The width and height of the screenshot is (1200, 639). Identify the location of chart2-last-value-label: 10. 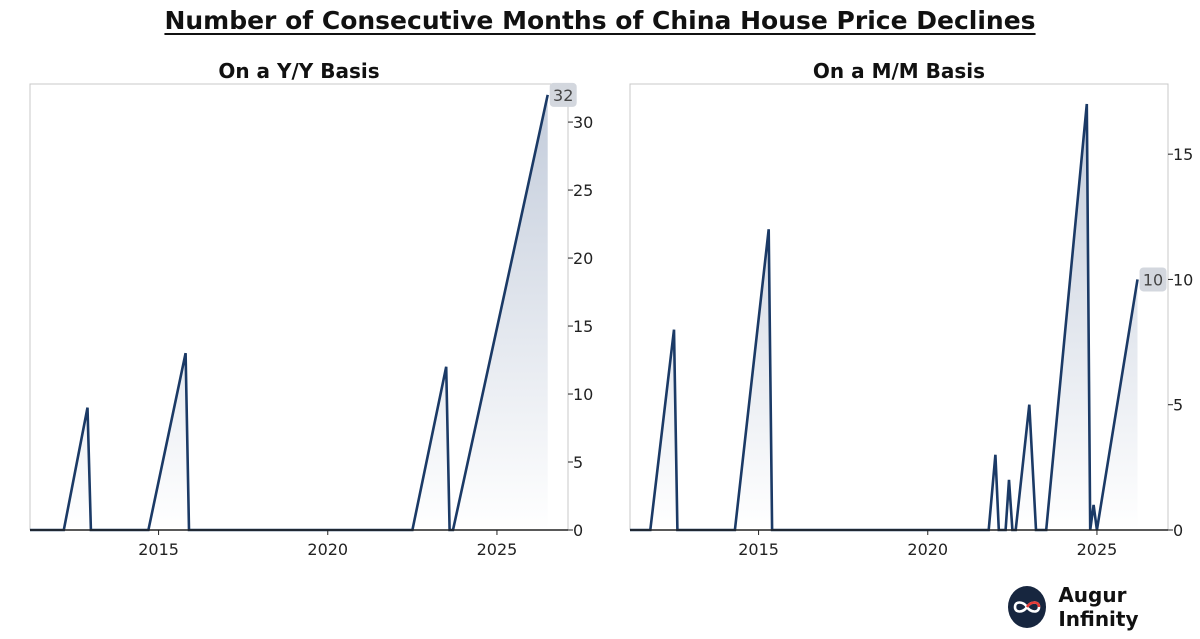
(1153, 279).